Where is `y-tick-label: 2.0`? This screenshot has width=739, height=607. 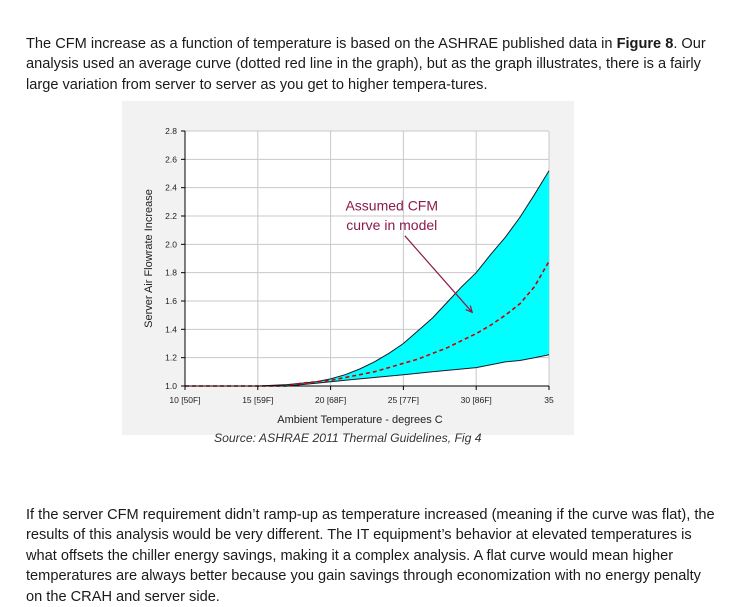 y-tick-label: 2.0 is located at coordinates (171, 244).